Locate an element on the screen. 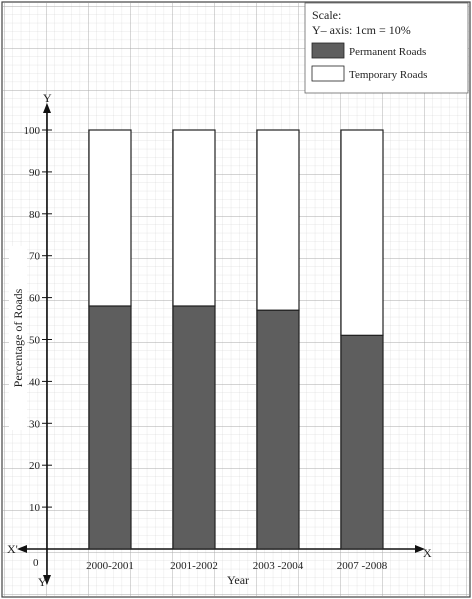  x-axis-arrow-right is located at coordinates (420, 549).